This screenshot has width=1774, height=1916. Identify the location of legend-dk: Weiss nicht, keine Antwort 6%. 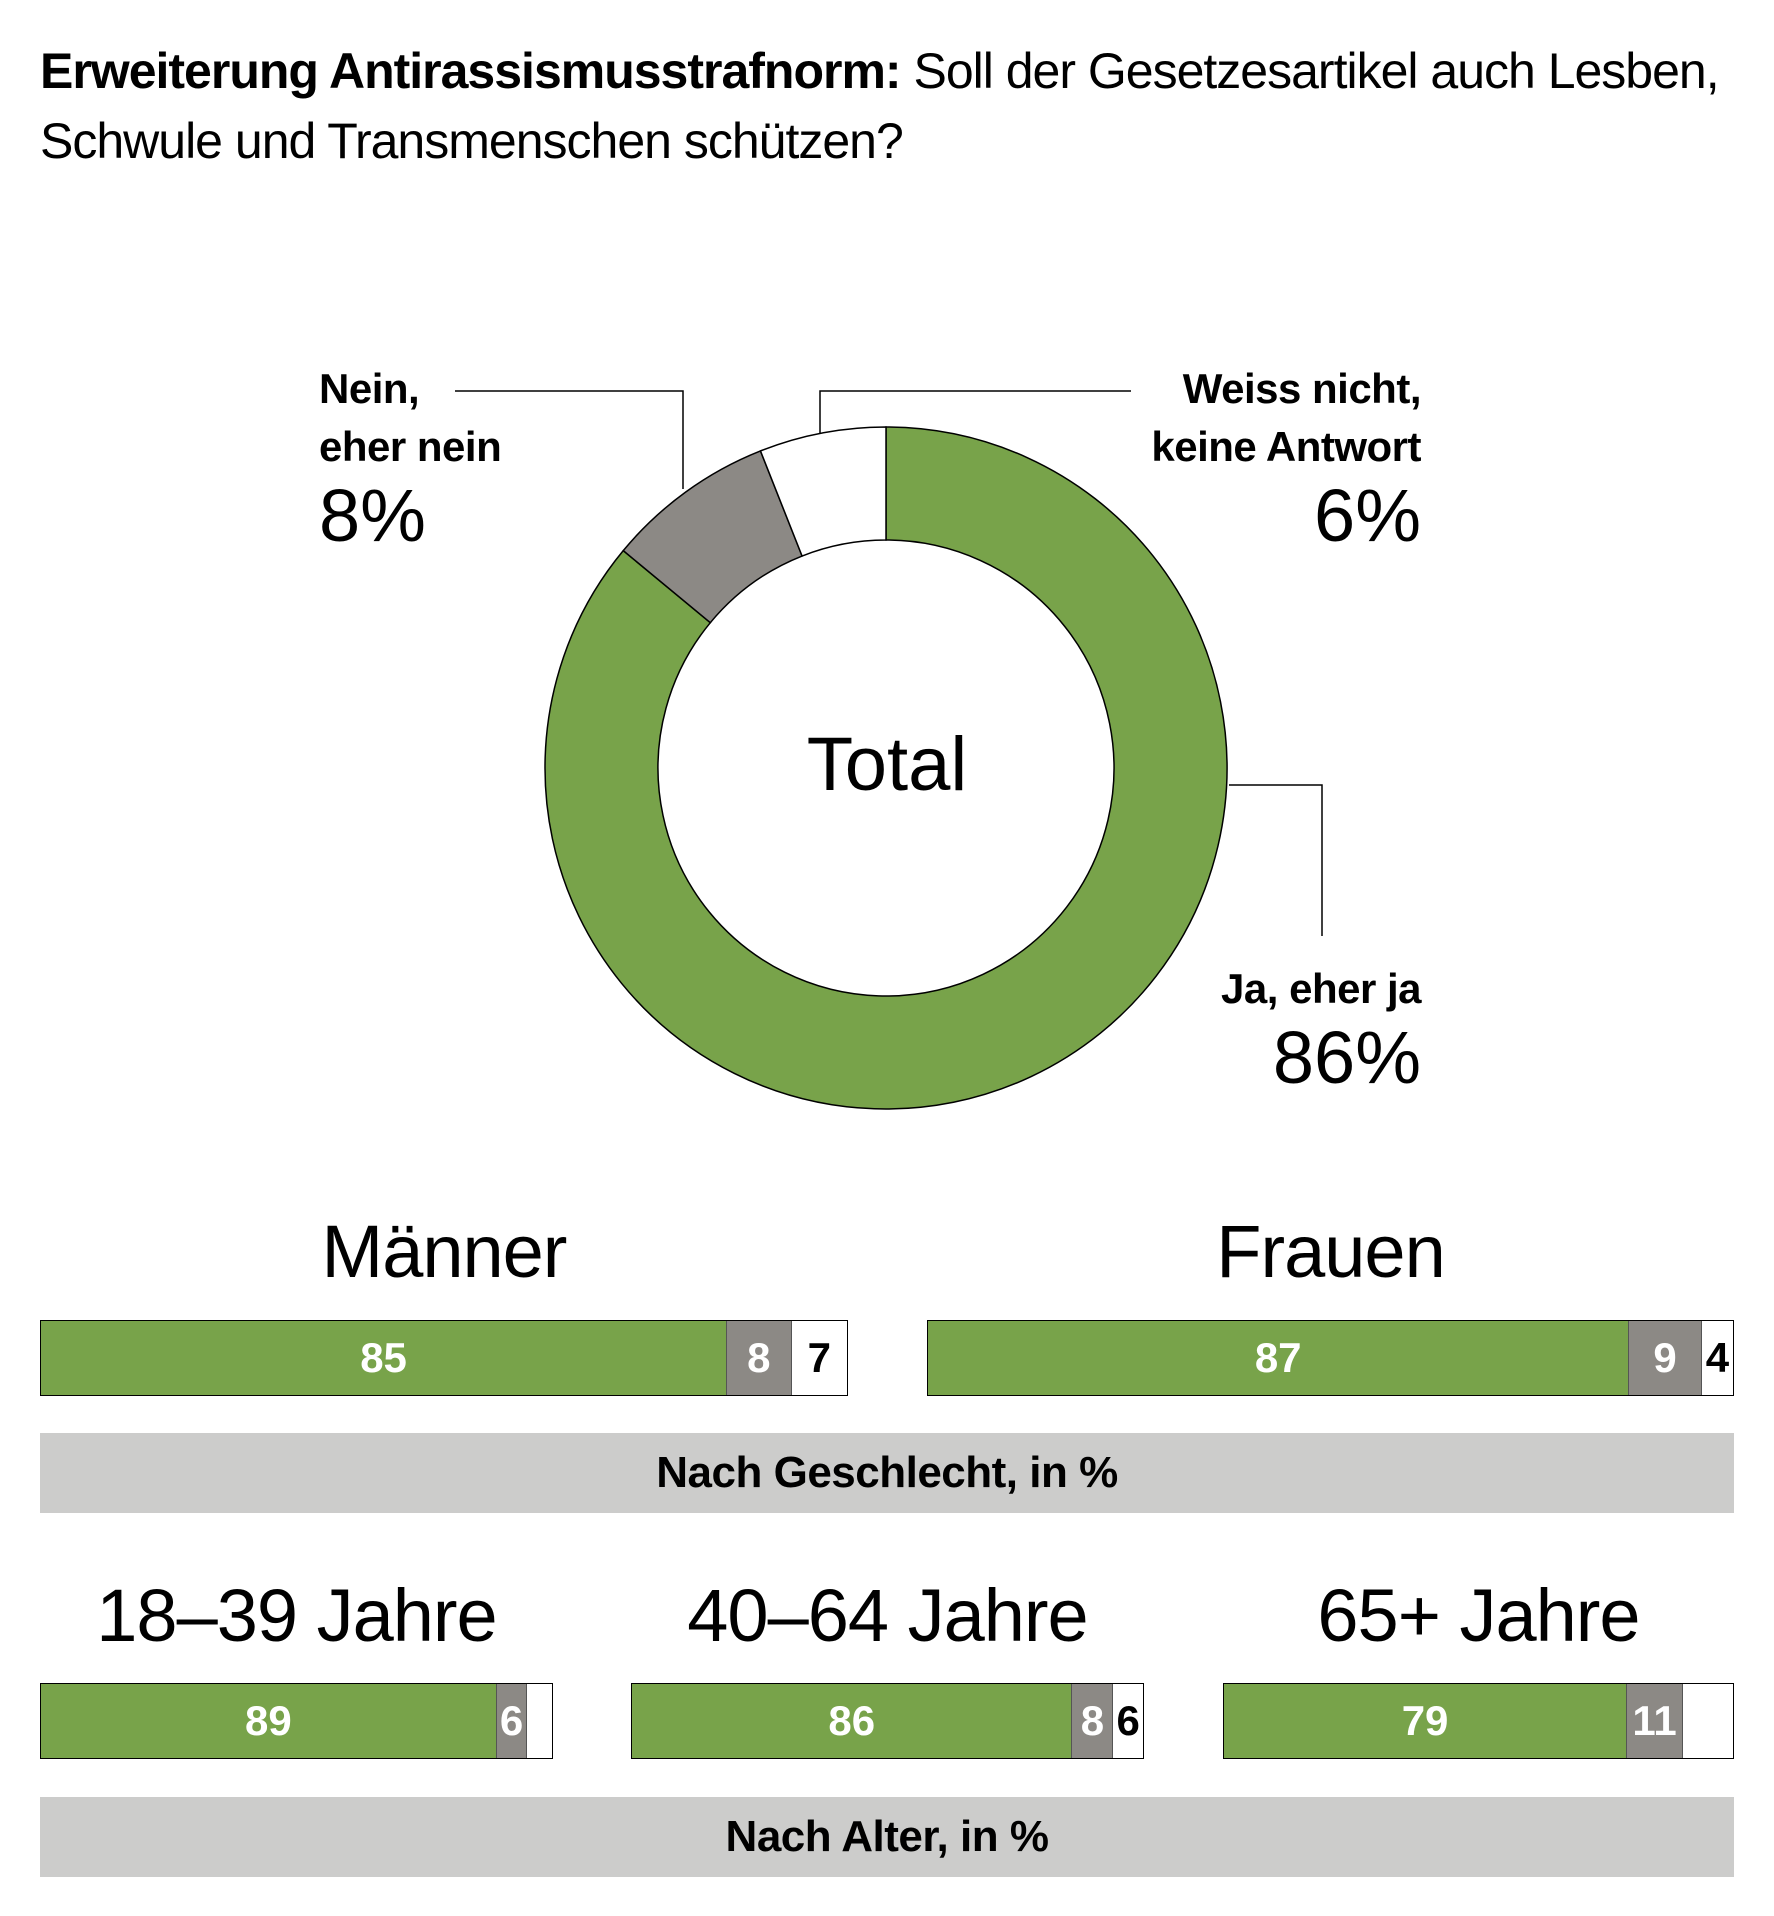
(1221, 458).